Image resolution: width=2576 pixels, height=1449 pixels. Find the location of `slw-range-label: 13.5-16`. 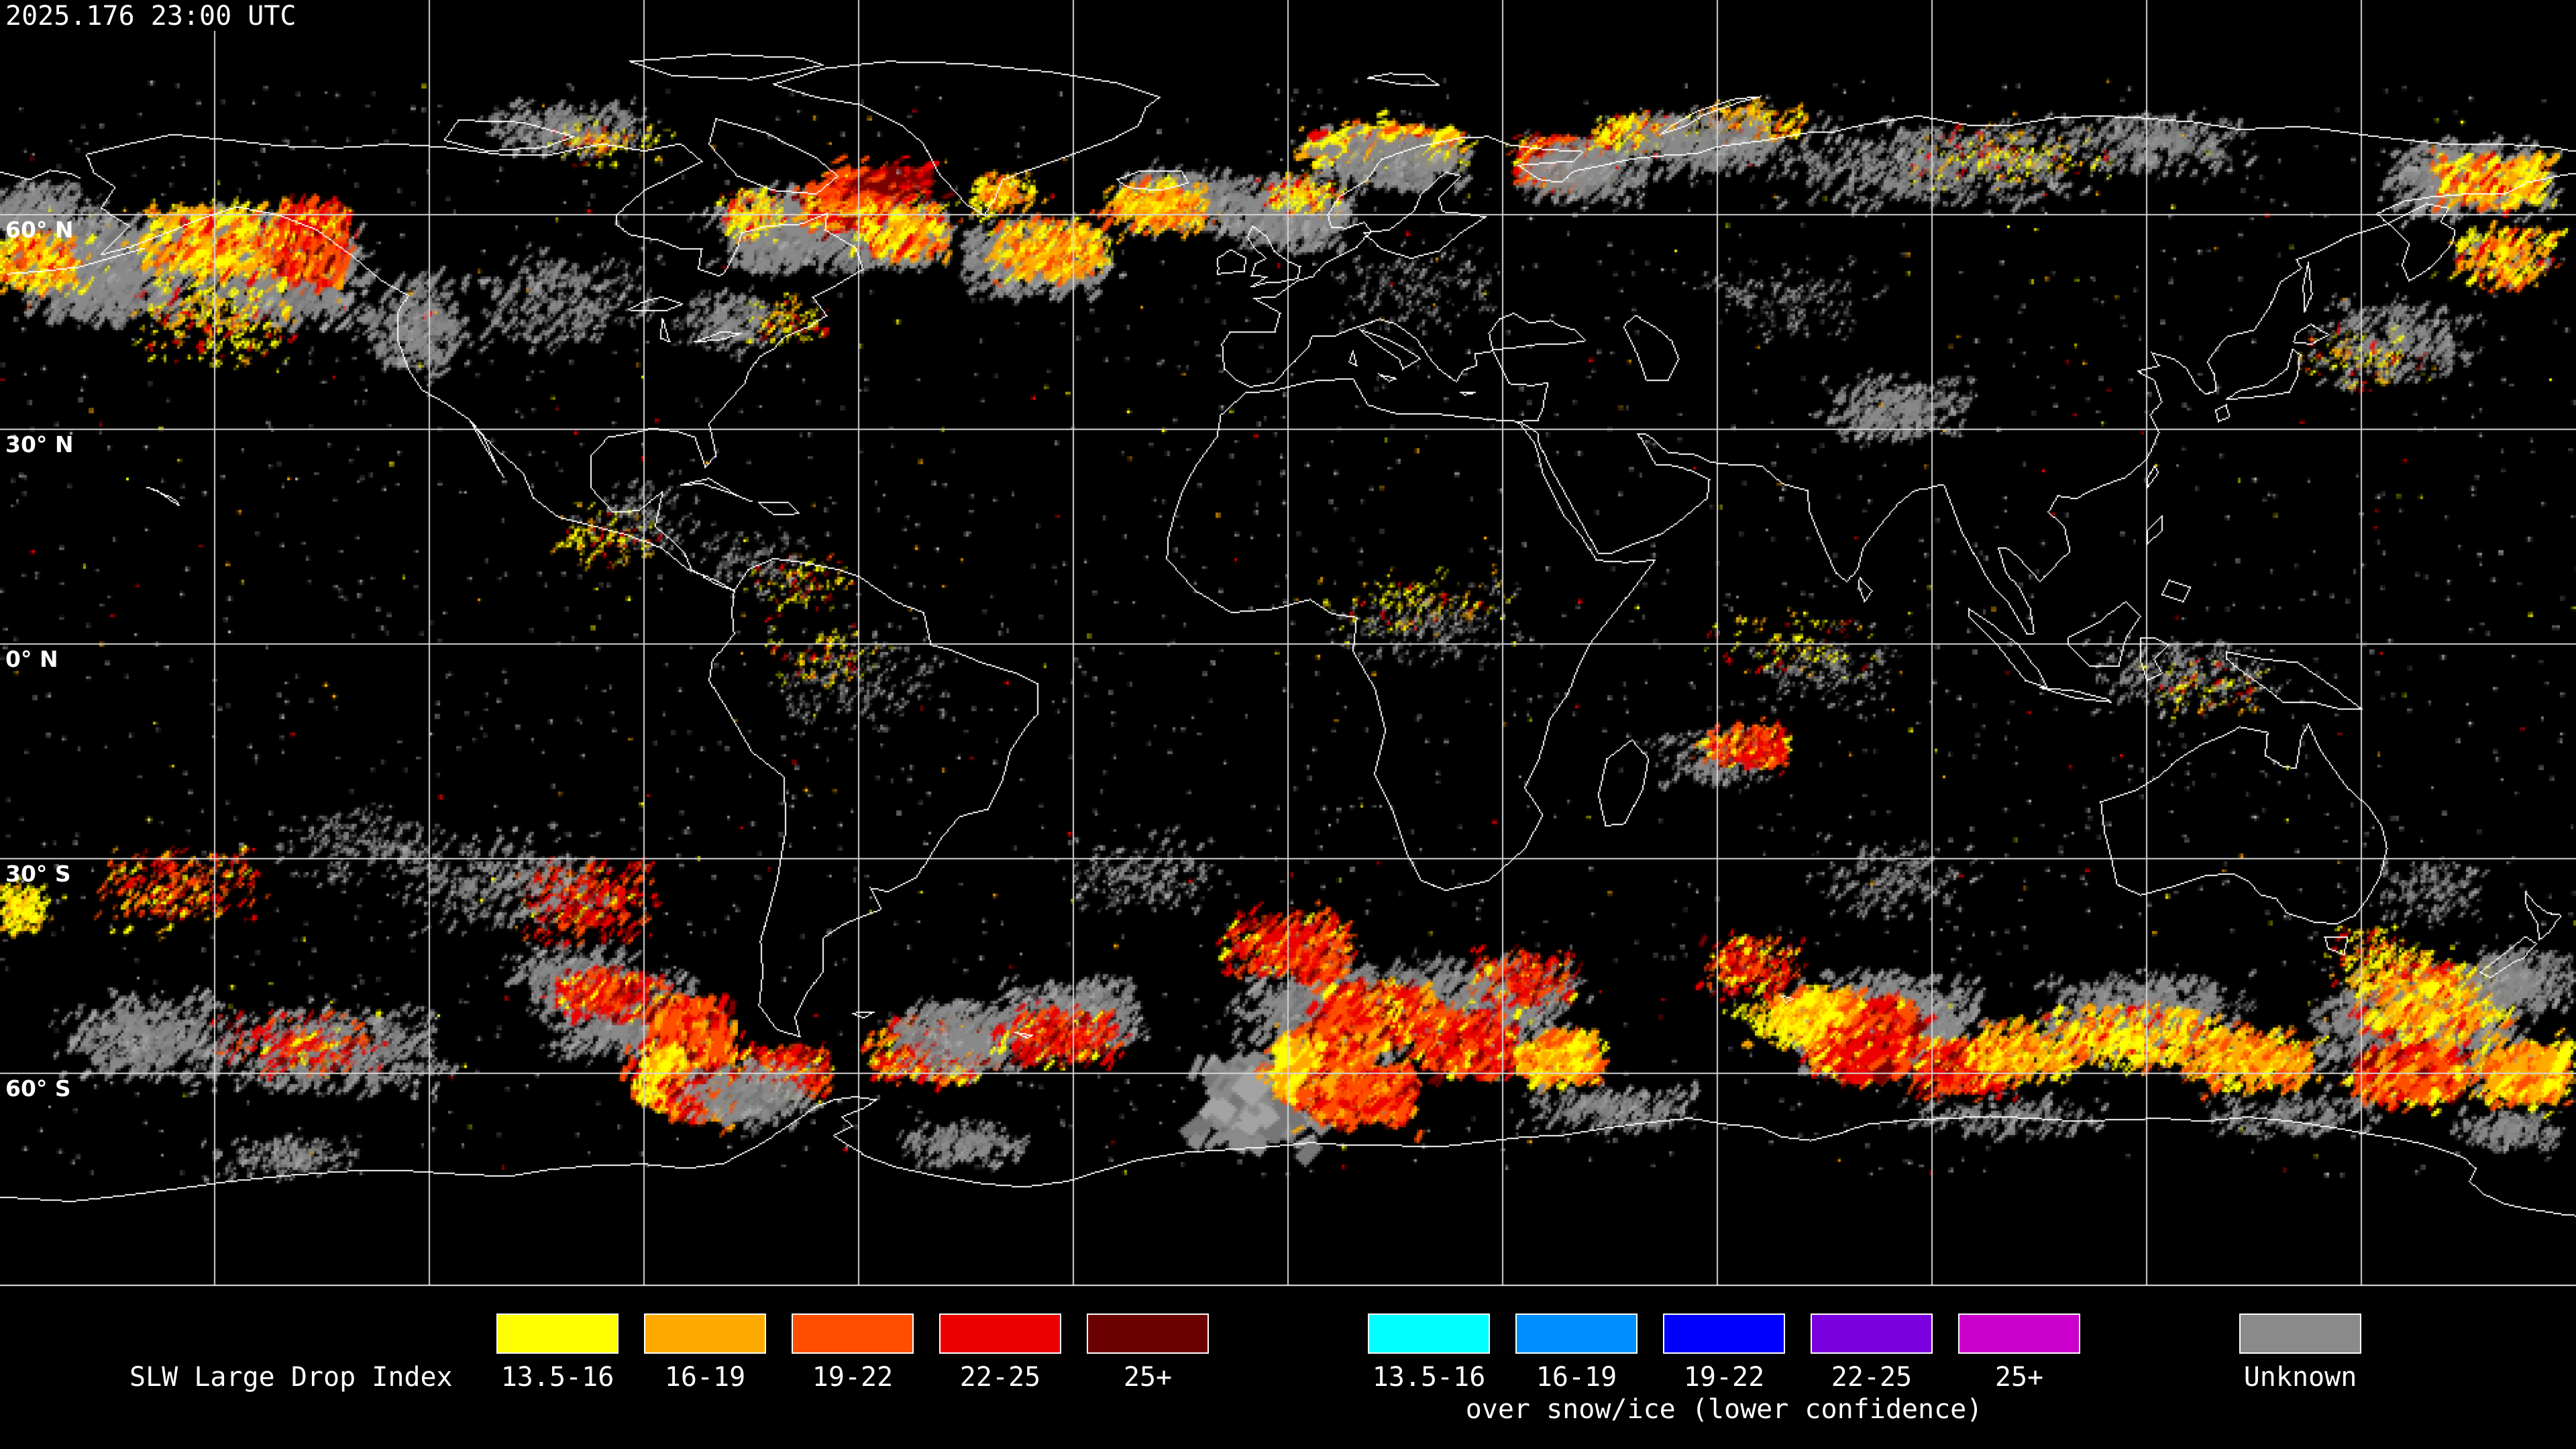

slw-range-label: 13.5-16 is located at coordinates (557, 1377).